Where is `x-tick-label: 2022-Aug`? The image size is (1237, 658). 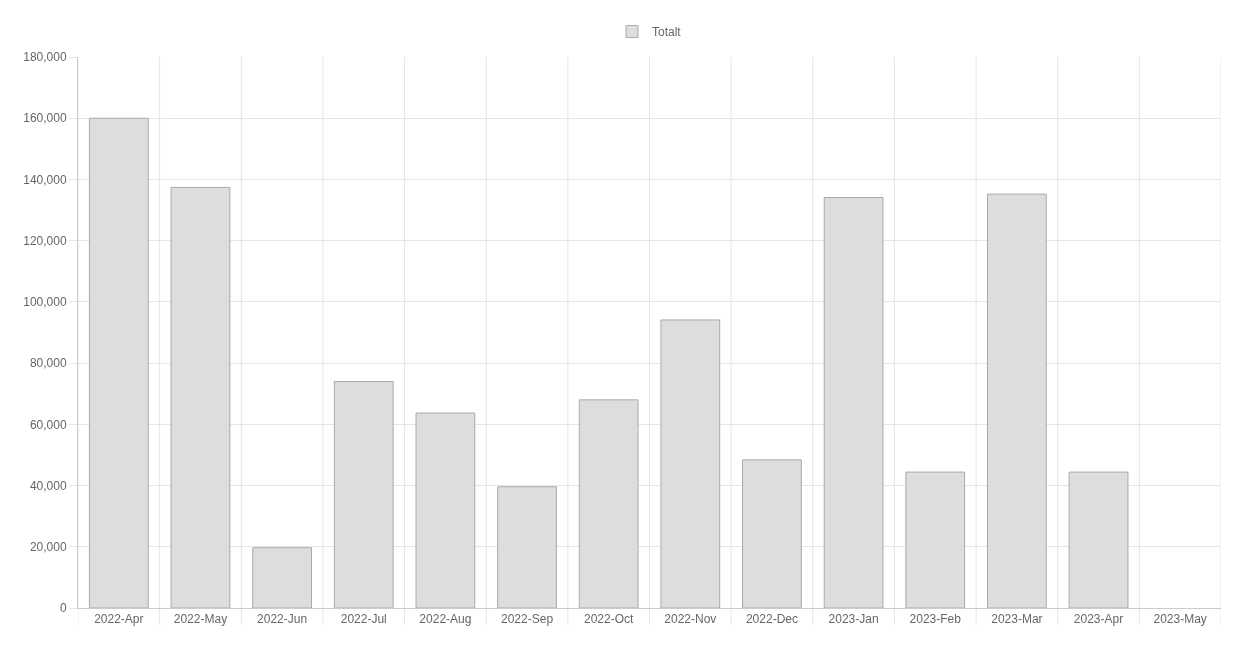
x-tick-label: 2022-Aug is located at coordinates (445, 619).